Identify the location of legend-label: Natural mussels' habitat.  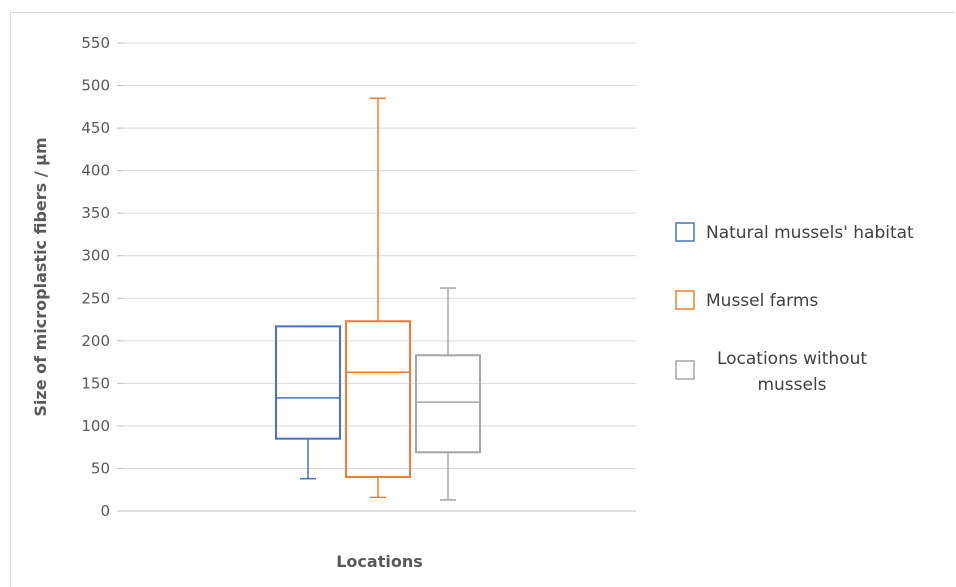
(810, 233).